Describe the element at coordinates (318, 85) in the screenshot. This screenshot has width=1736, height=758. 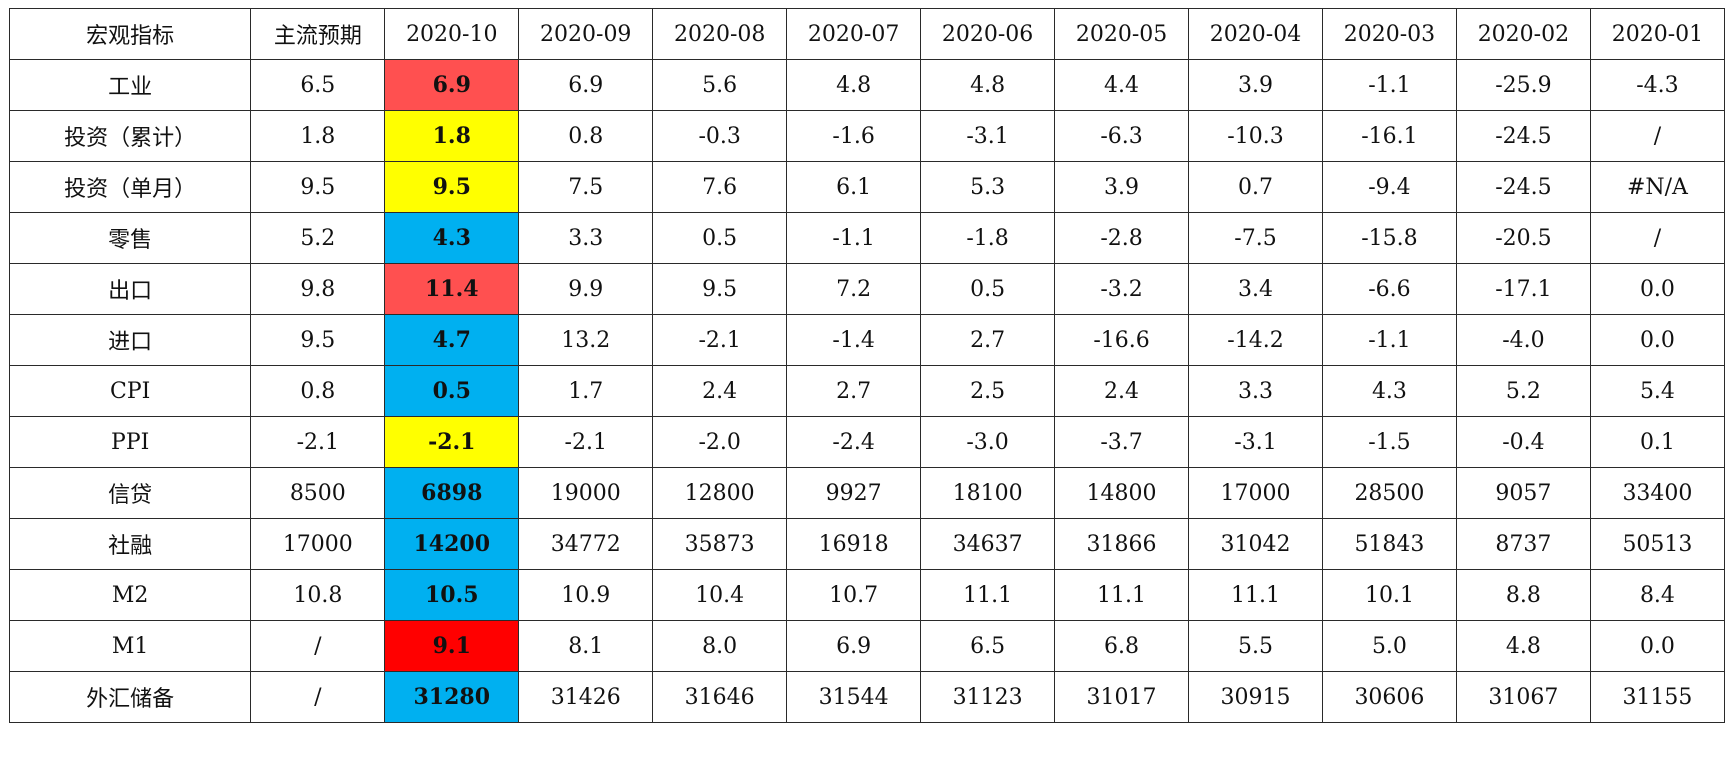
I see `expectation-cell: 6.5` at that location.